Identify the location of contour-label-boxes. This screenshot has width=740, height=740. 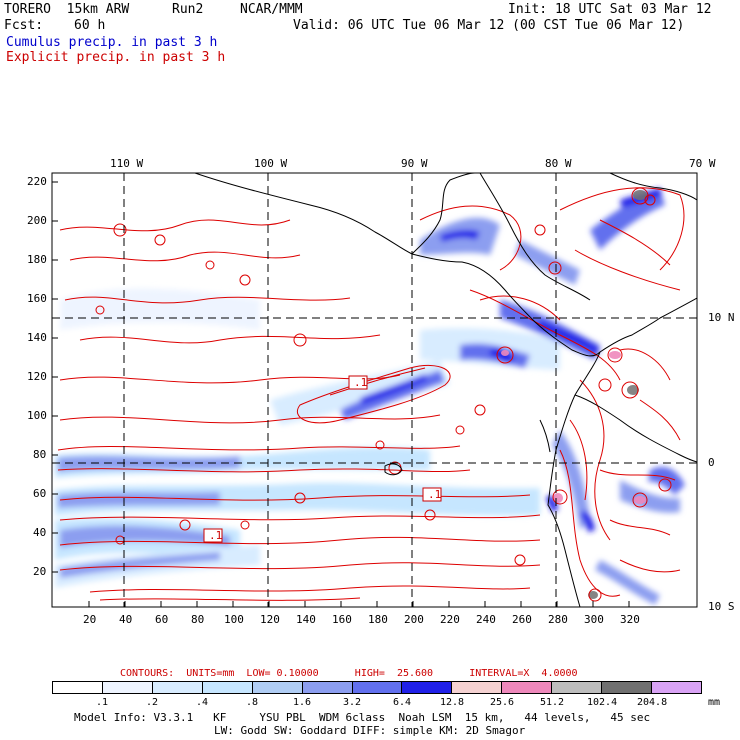
(322, 459).